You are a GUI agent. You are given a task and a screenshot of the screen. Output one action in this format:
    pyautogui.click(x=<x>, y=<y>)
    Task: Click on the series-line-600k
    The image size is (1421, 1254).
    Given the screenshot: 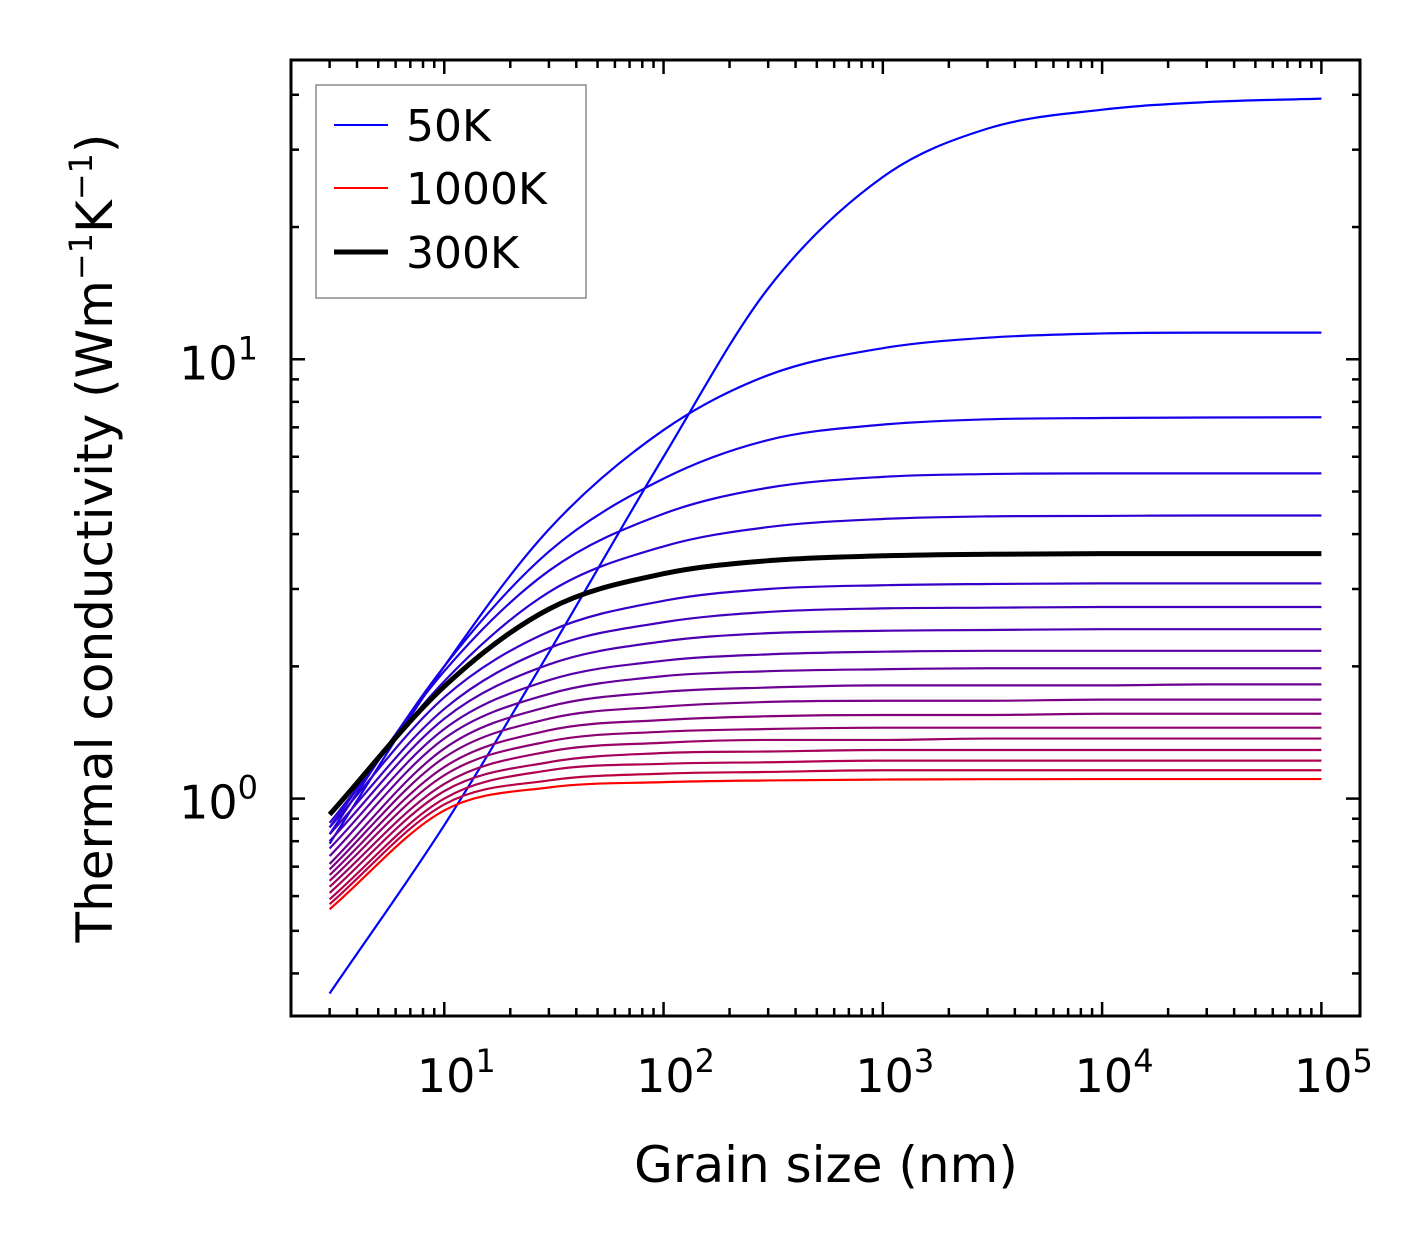 What is the action you would take?
    pyautogui.click(x=825, y=774)
    